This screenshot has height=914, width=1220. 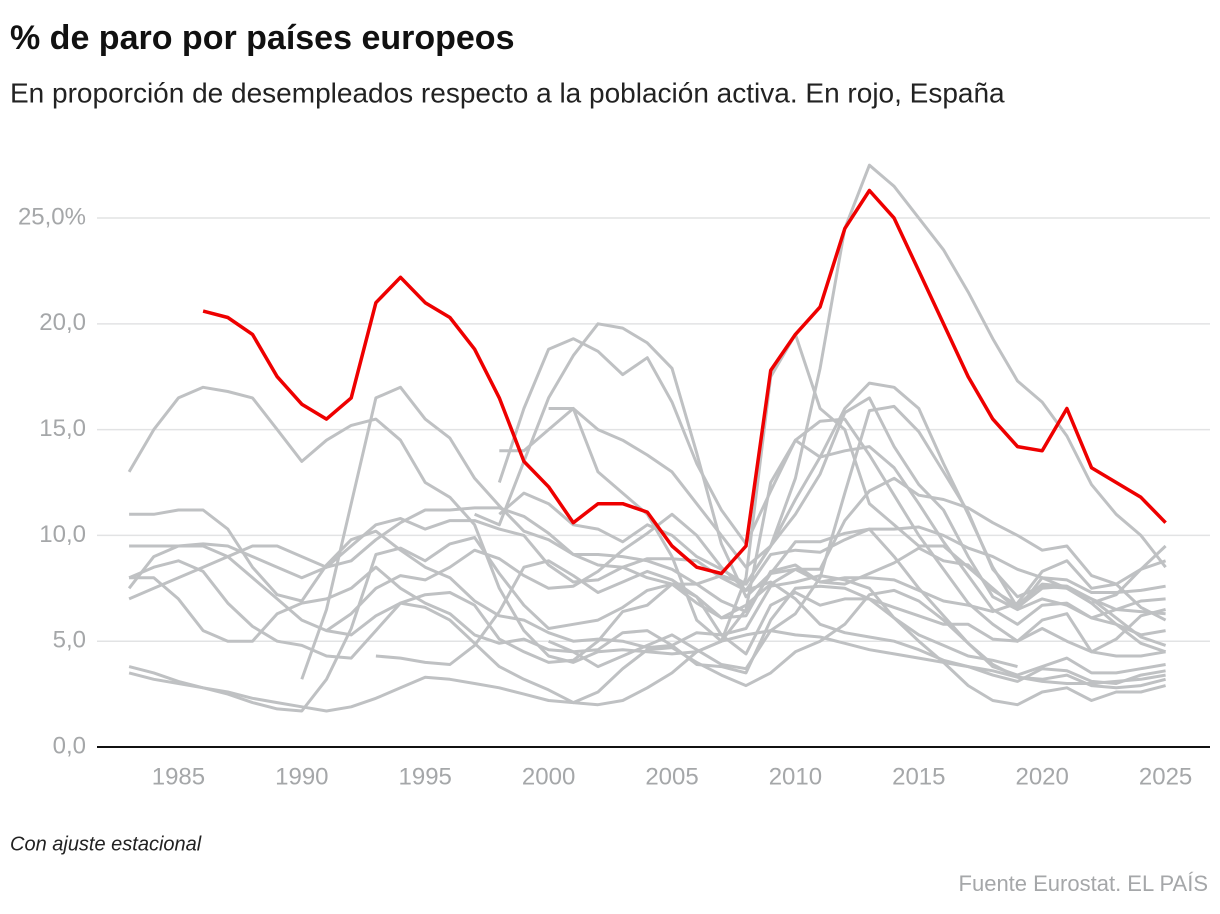 I want to click on y-tick-label: 15,0, so click(x=62, y=428).